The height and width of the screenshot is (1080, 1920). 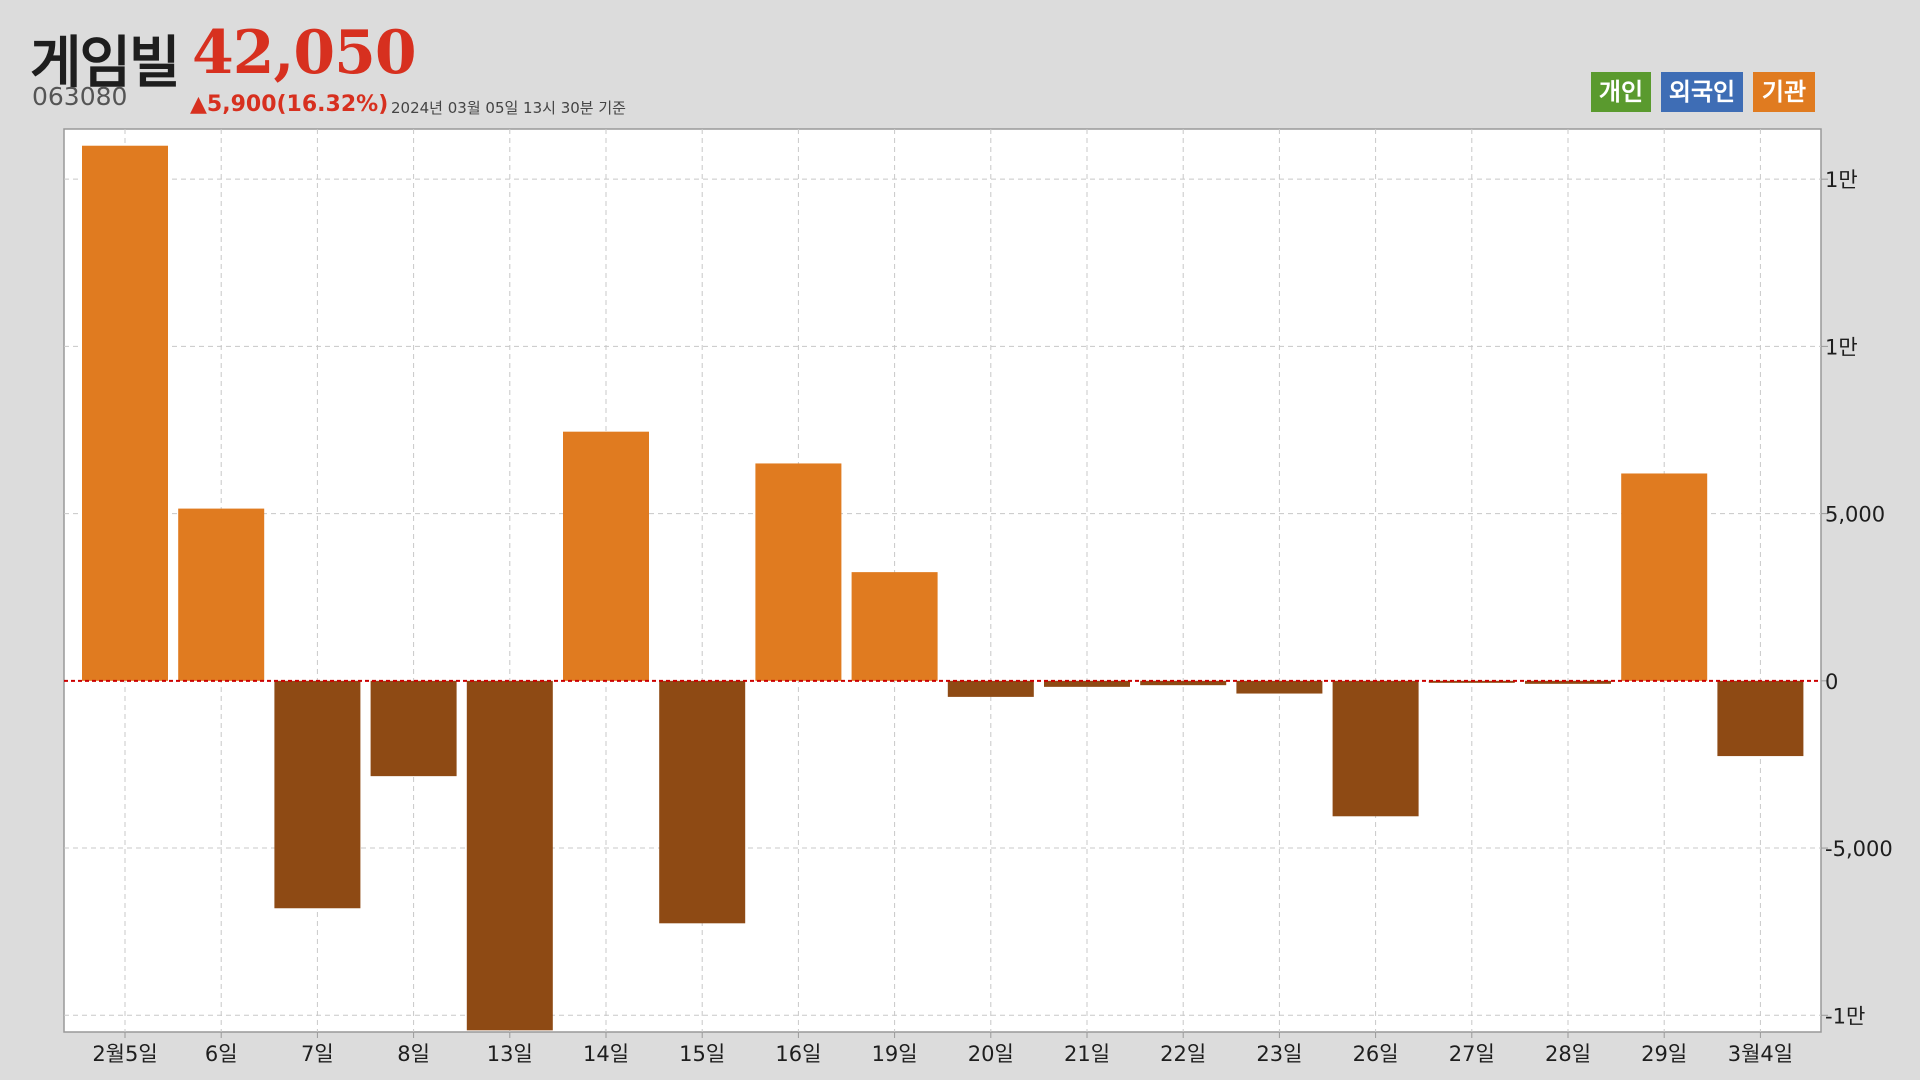 I want to click on x-tick-label: 22일, so click(x=1183, y=1054).